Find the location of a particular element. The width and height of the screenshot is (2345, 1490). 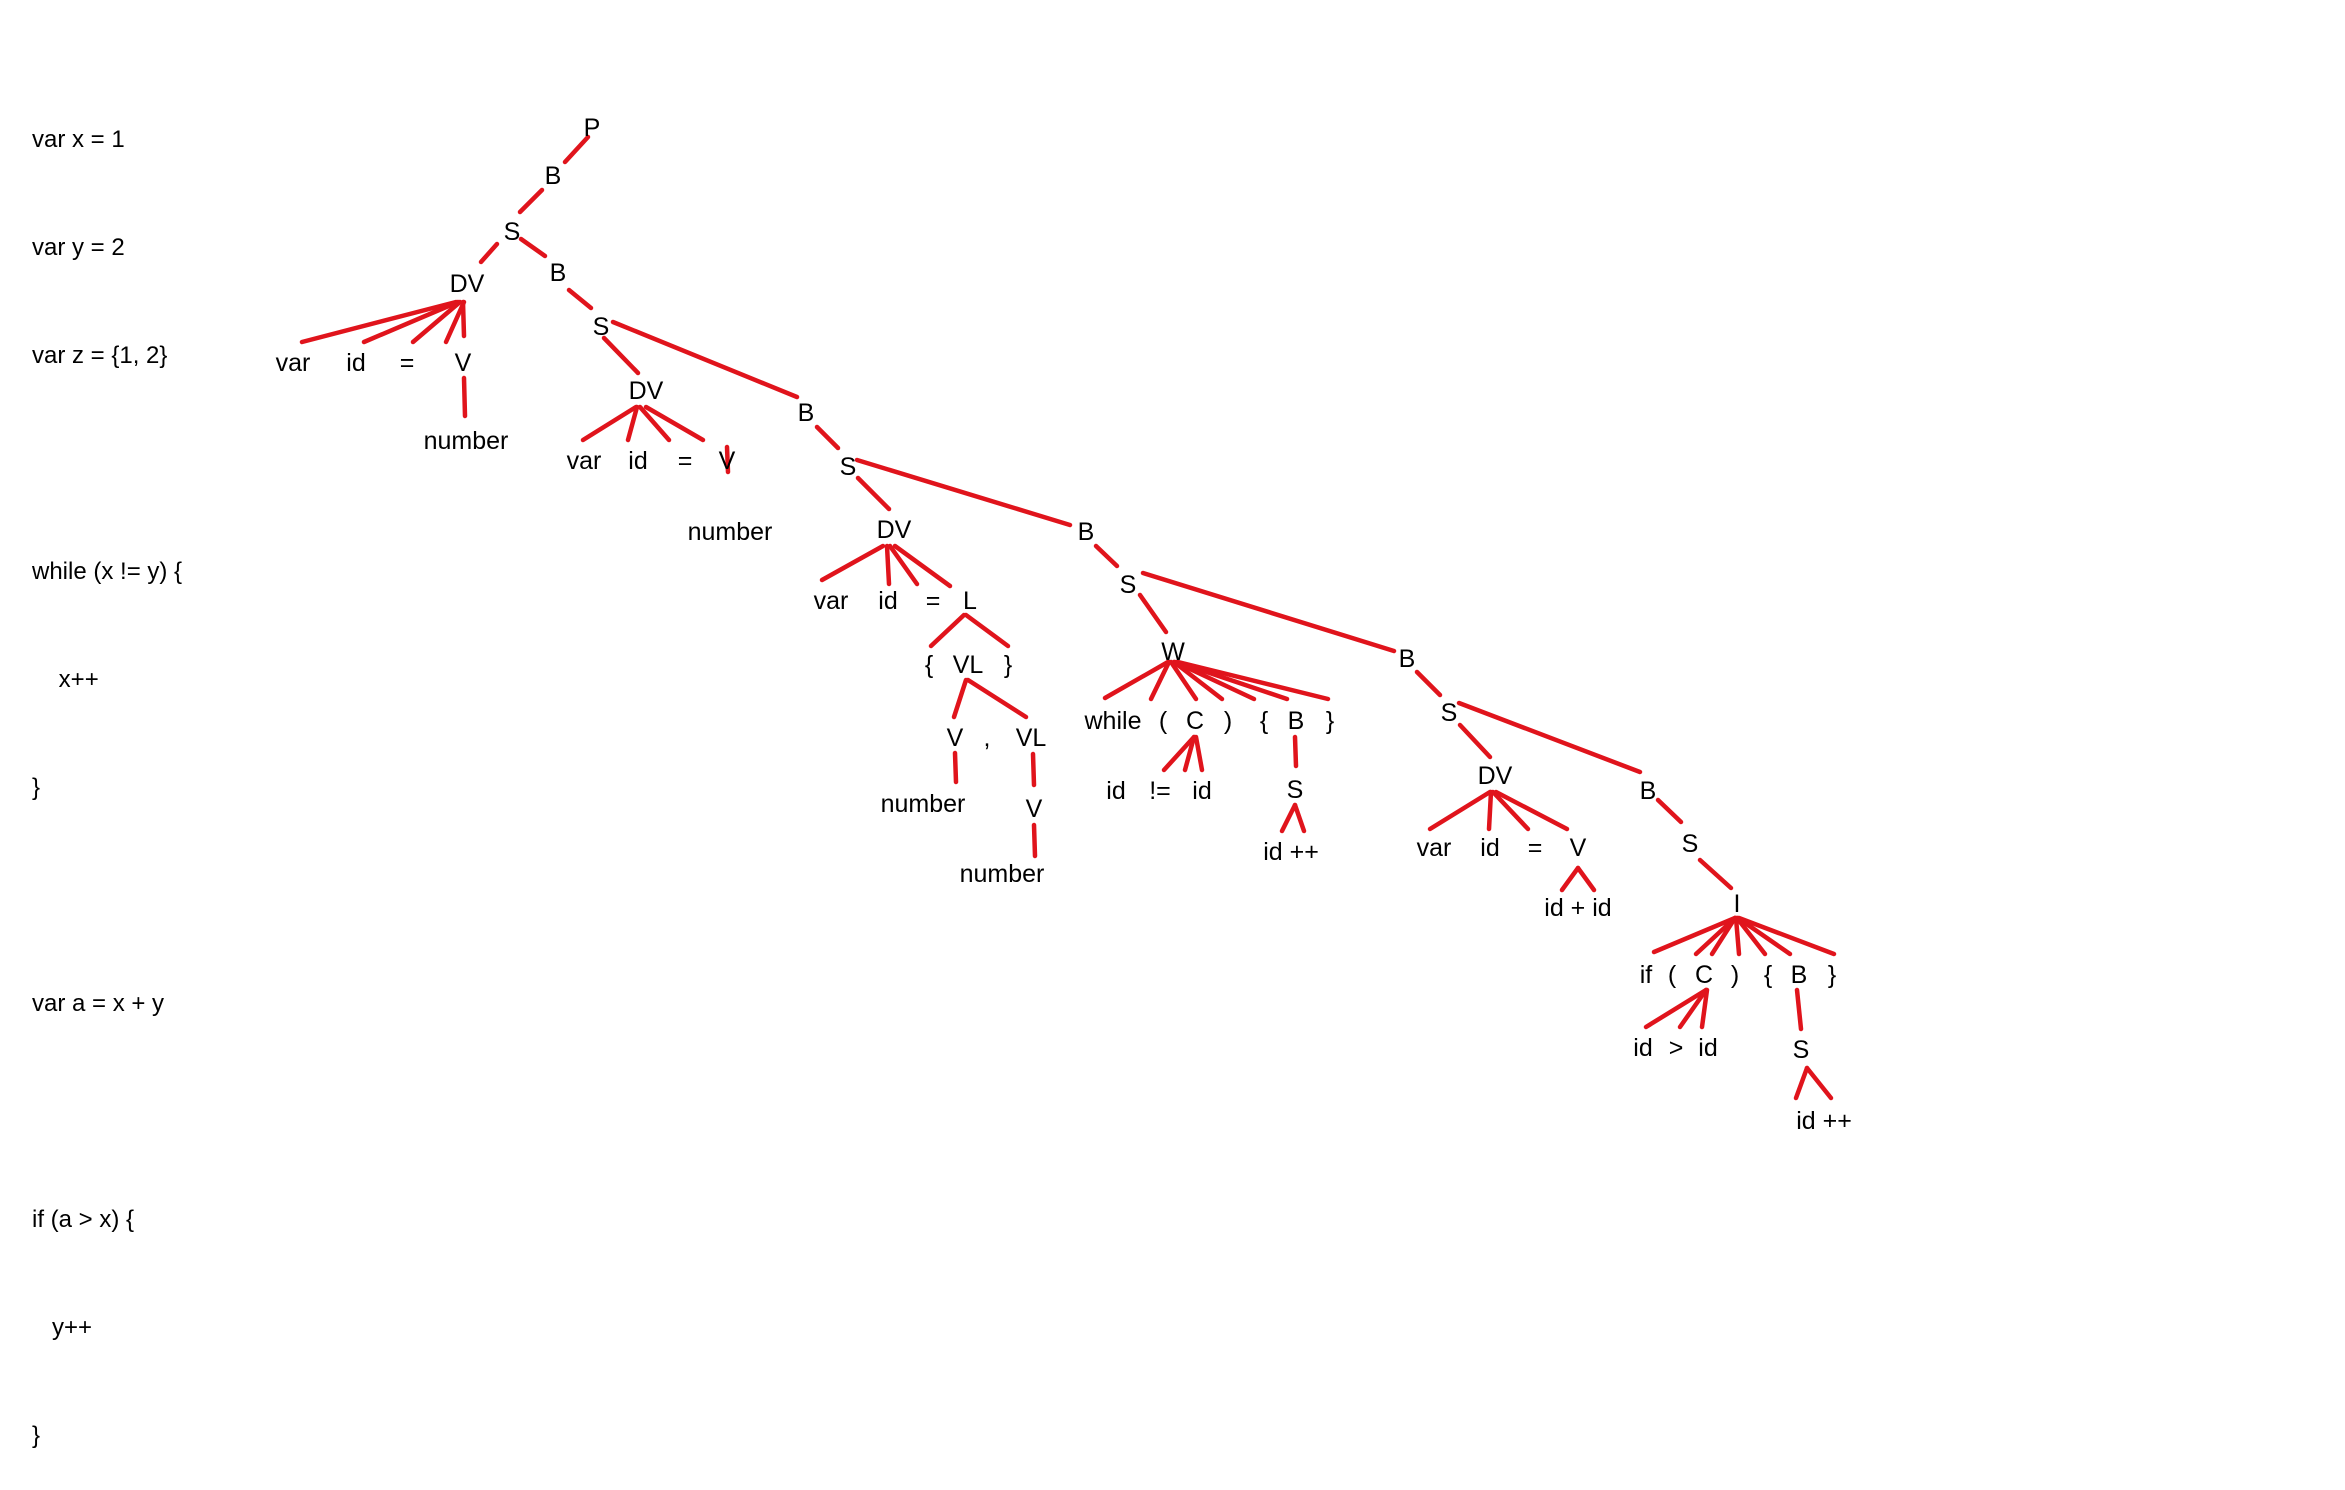

code-line: var z = {1, 2} is located at coordinates (100, 355).